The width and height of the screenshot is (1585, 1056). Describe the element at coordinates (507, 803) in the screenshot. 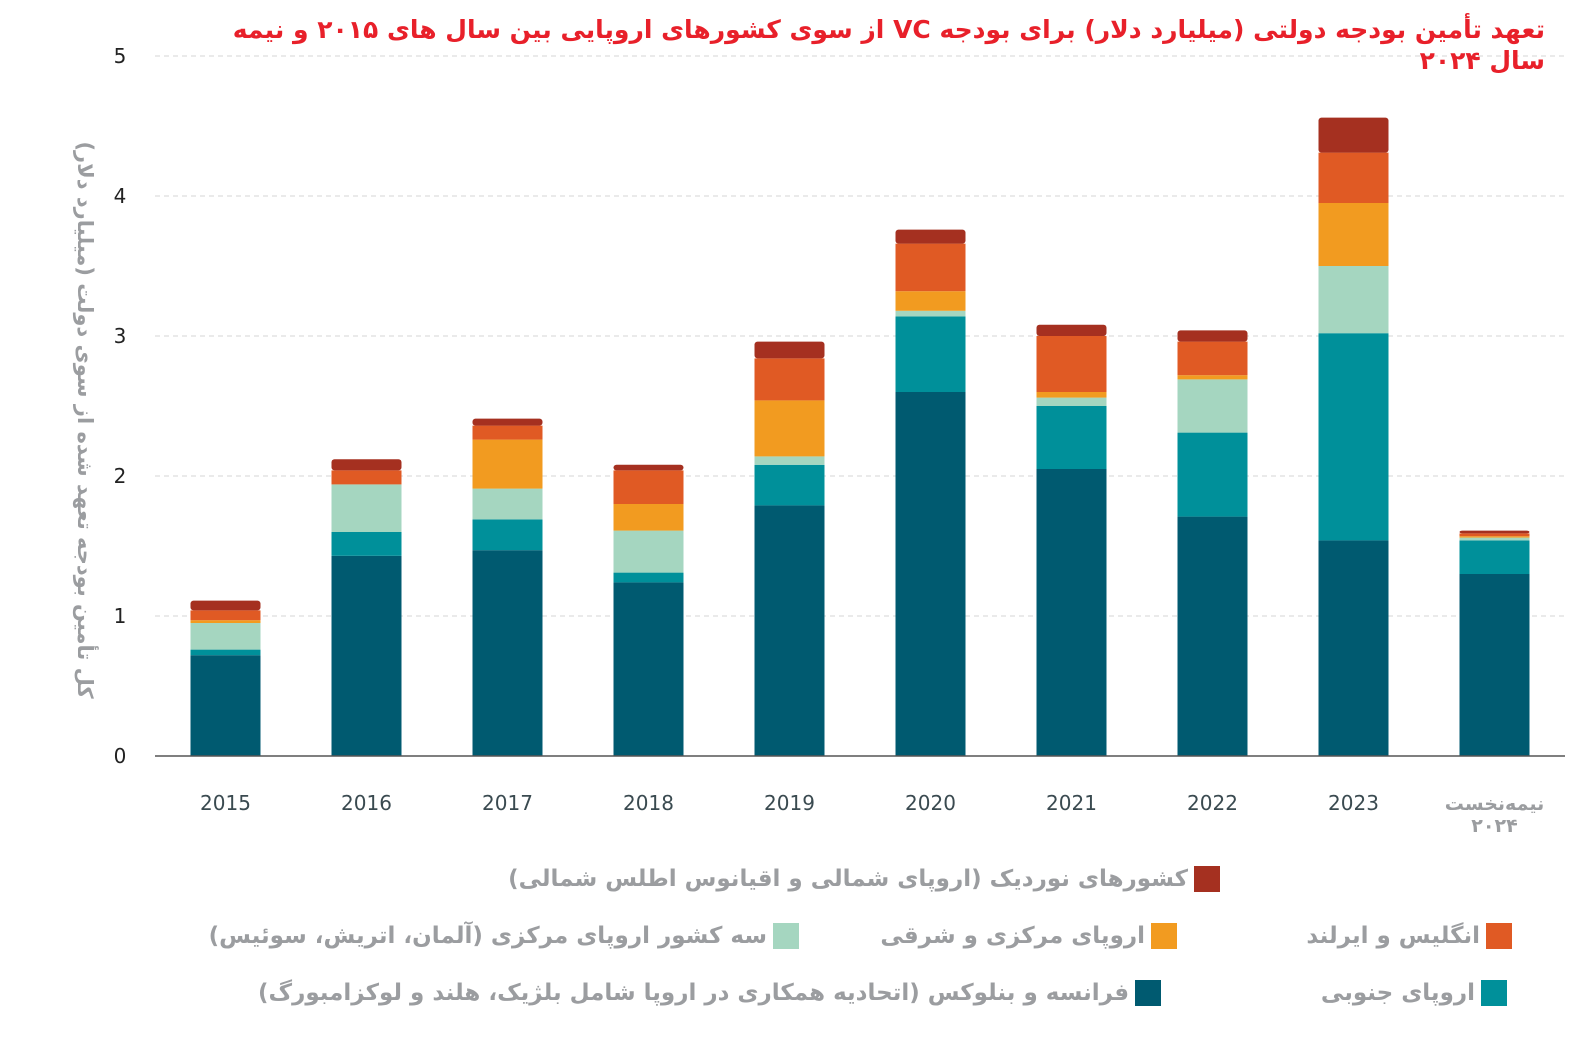

I see `x-tick-label: 2017` at that location.